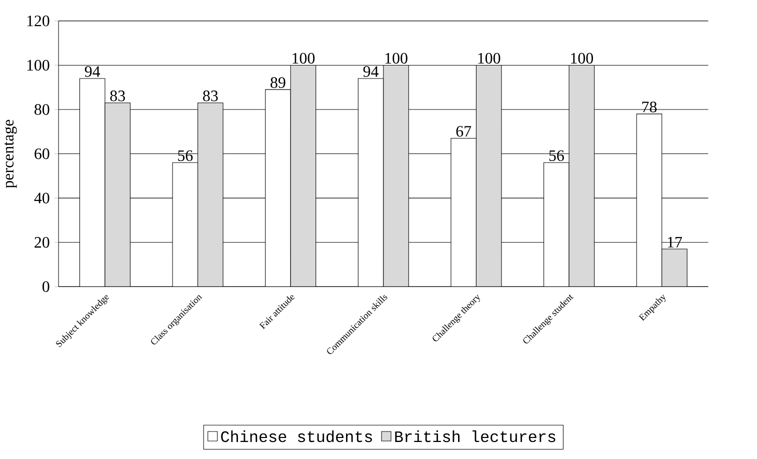  I want to click on data-label: 78, so click(649, 106).